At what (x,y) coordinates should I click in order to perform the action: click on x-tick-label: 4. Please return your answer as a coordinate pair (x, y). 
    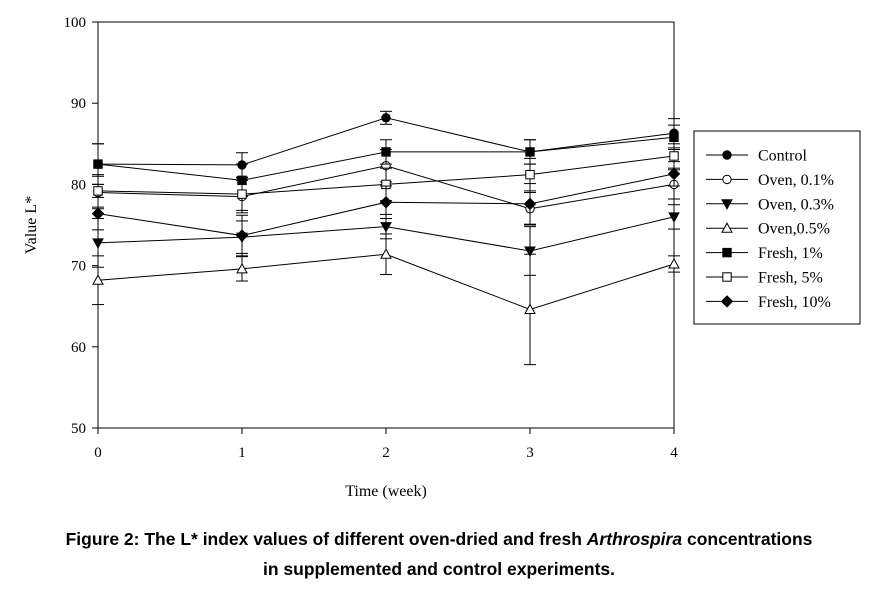
    Looking at the image, I should click on (674, 453).